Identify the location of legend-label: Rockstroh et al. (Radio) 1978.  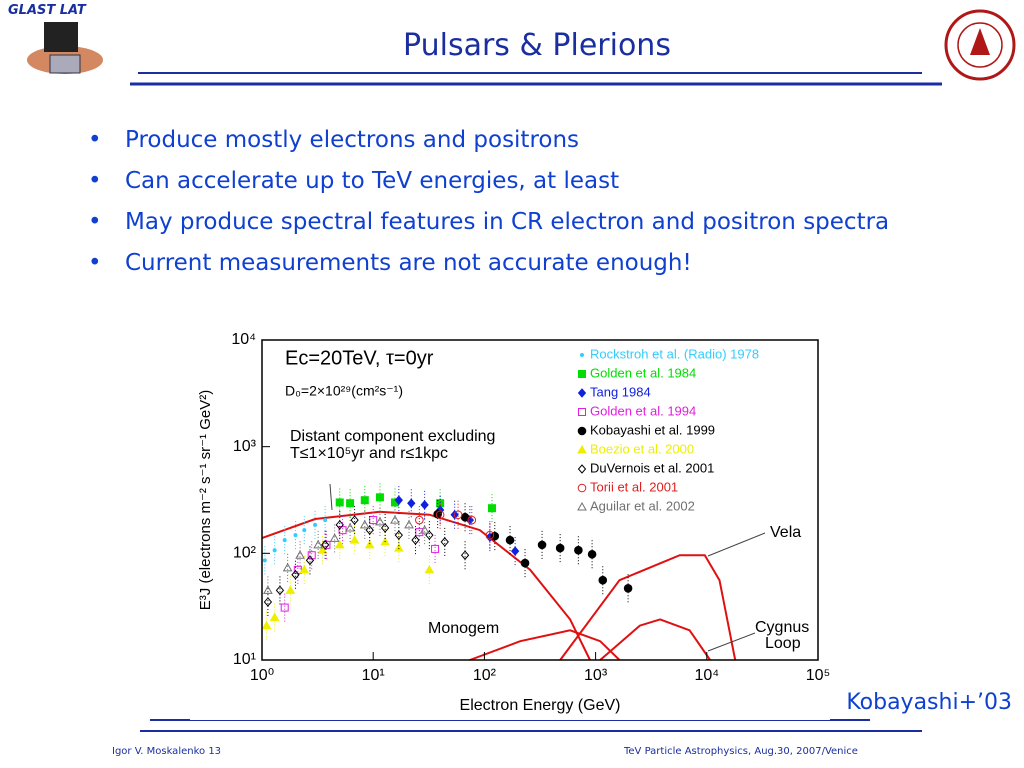
(674, 353).